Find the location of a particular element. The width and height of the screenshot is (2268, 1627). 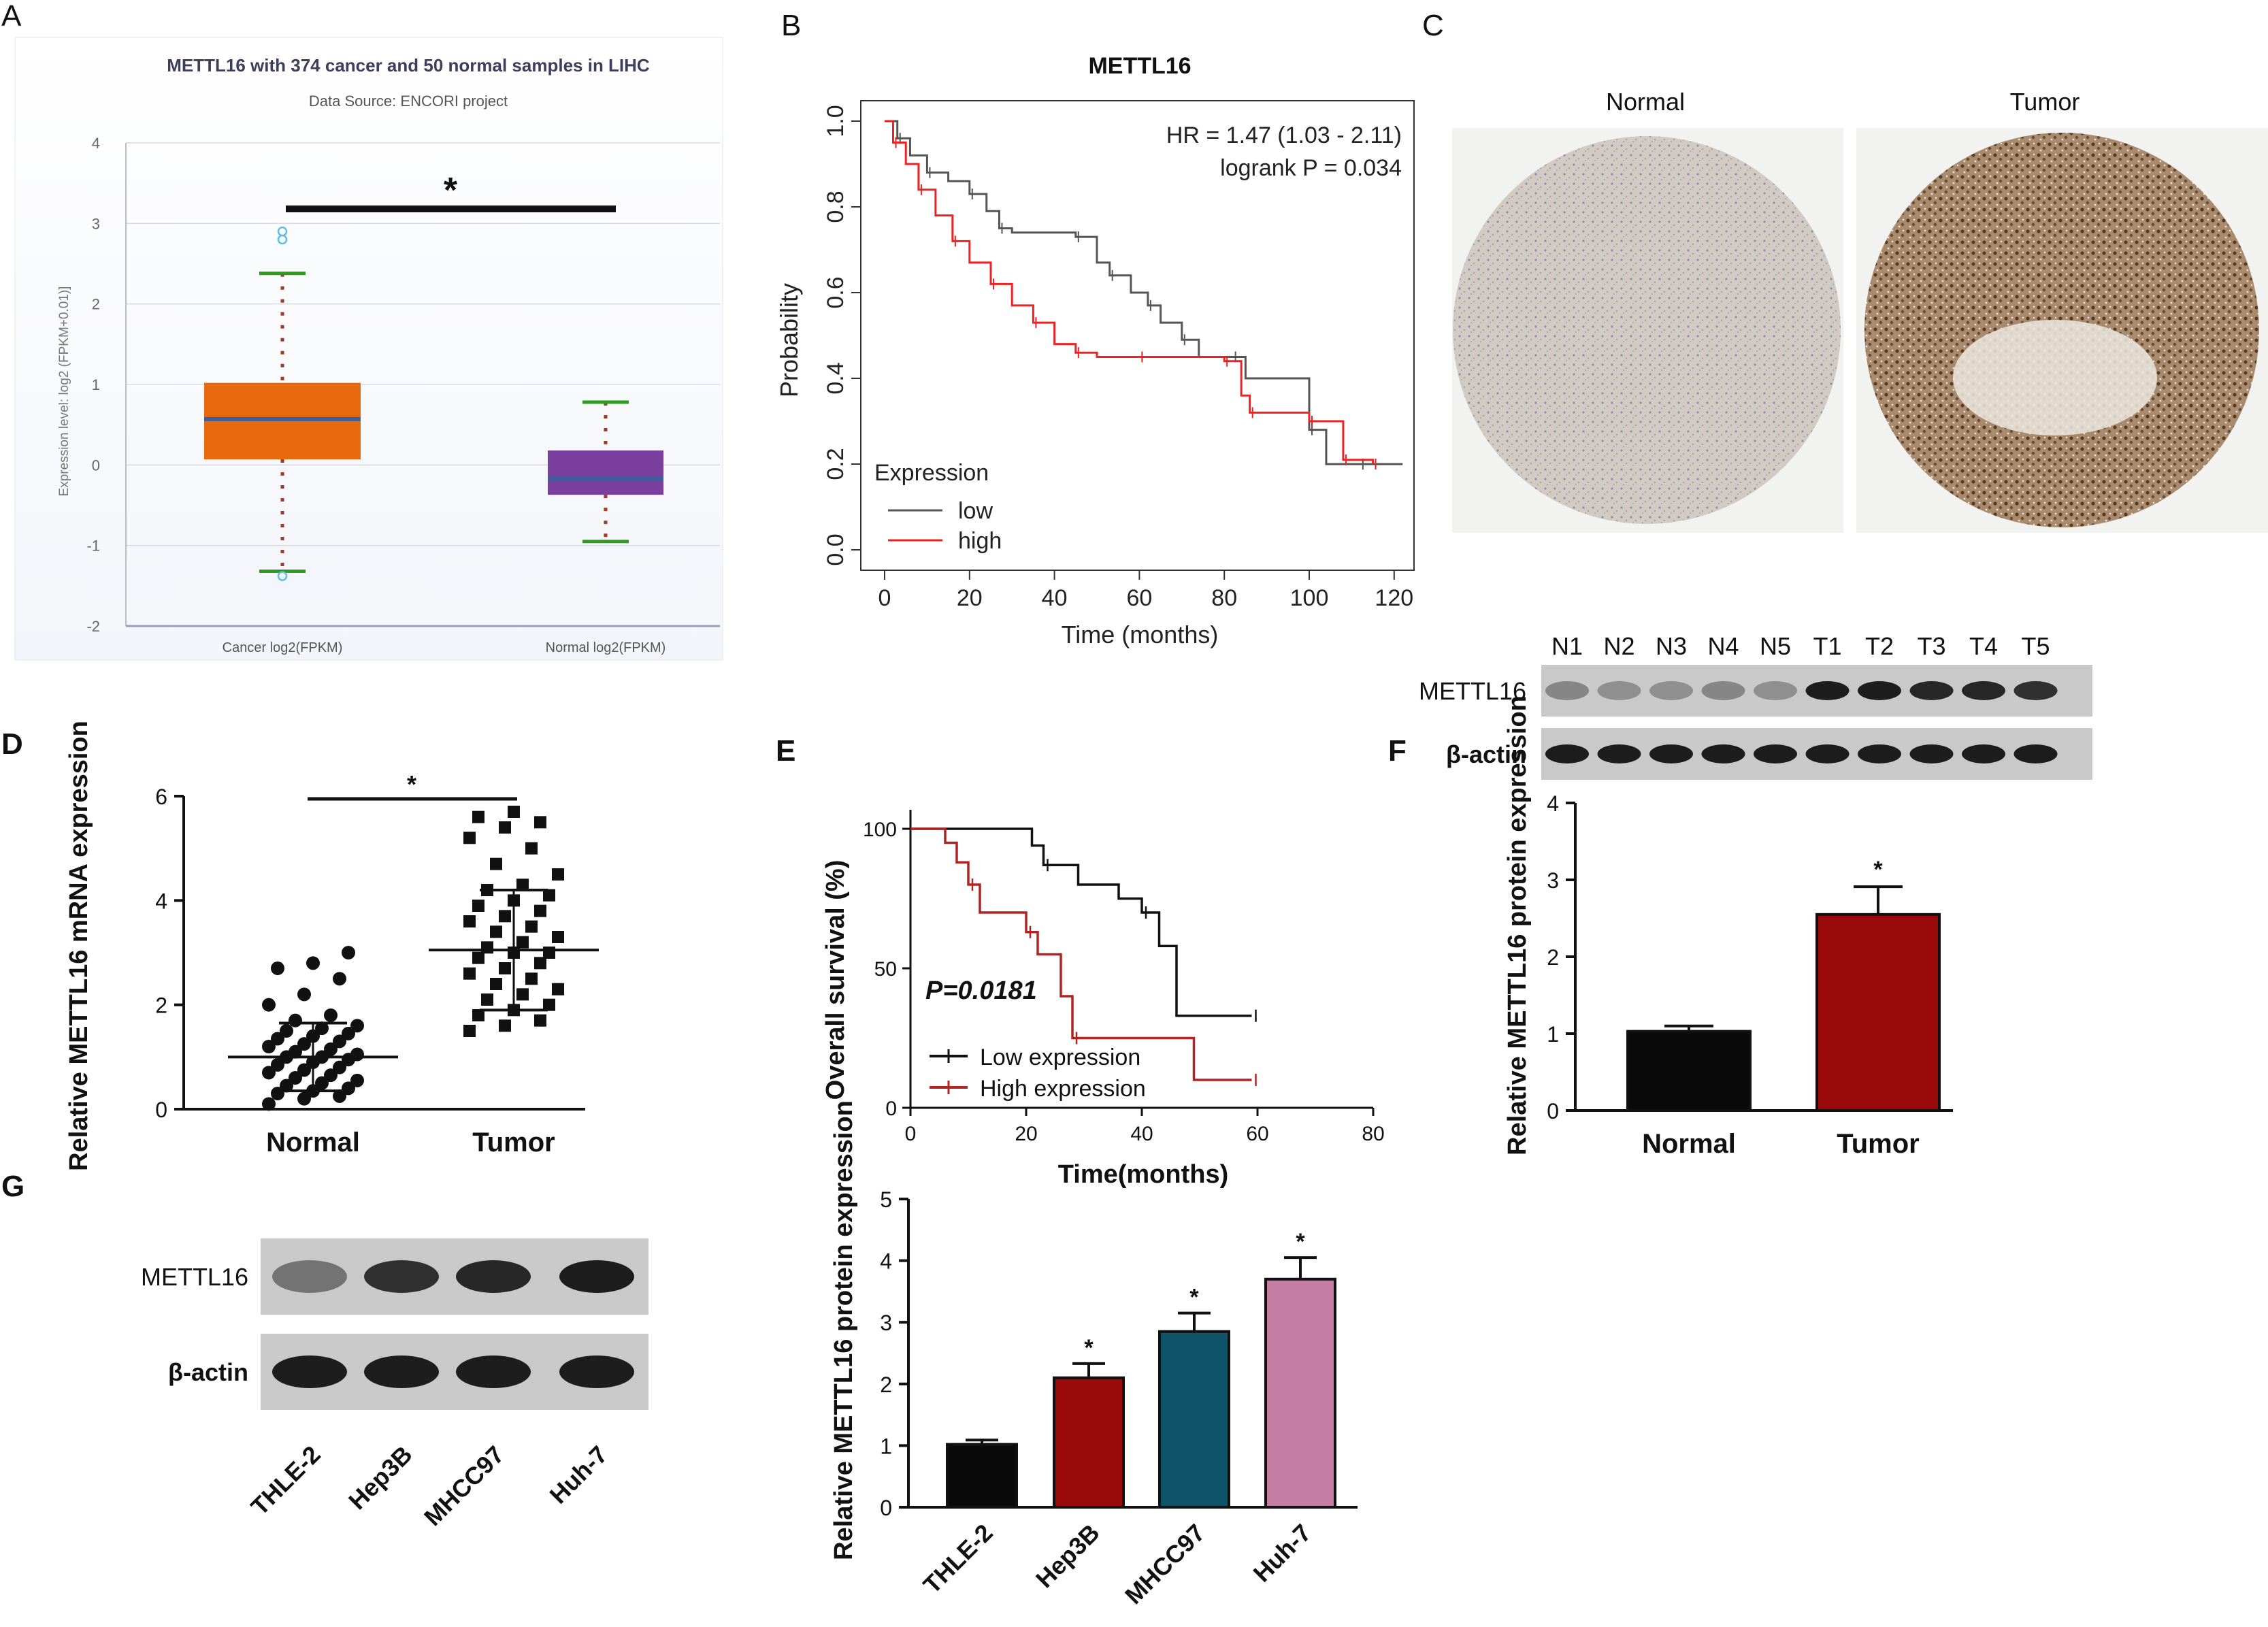

x-category-label-1: Tumor is located at coordinates (513, 1142).